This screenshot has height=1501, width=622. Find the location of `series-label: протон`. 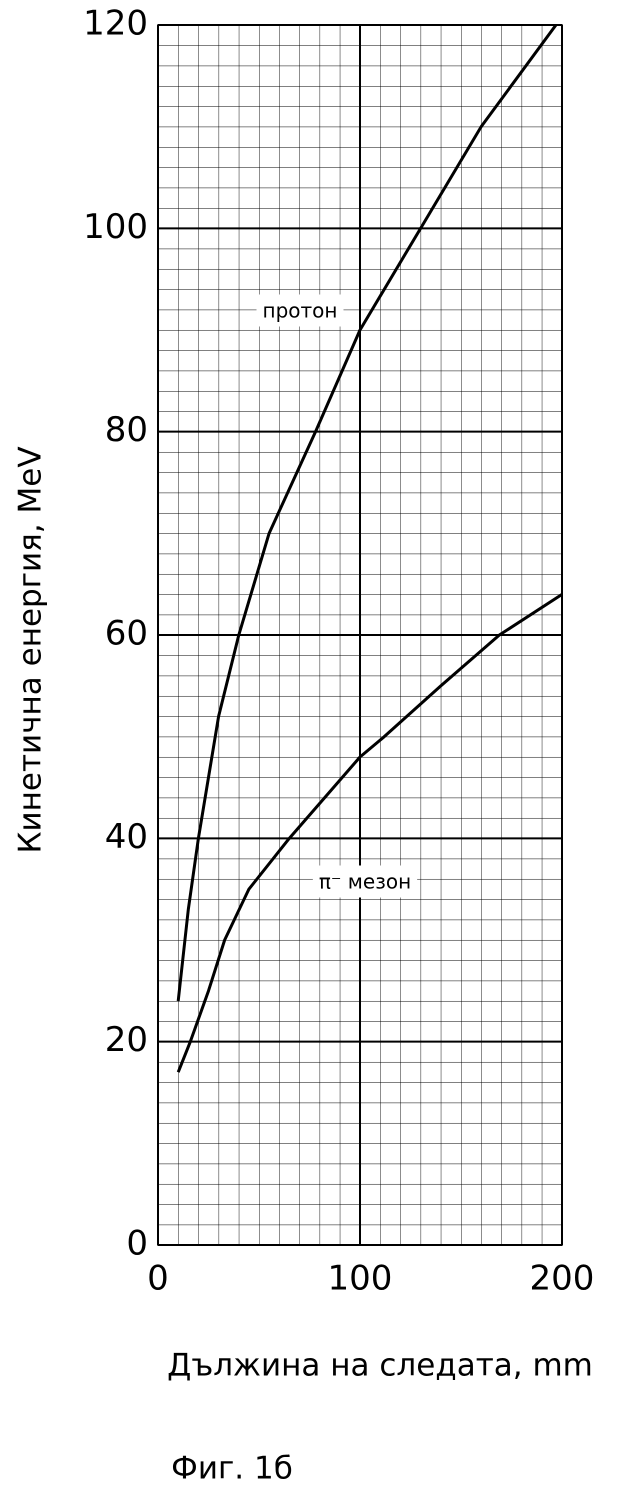

series-label: протон is located at coordinates (300, 311).